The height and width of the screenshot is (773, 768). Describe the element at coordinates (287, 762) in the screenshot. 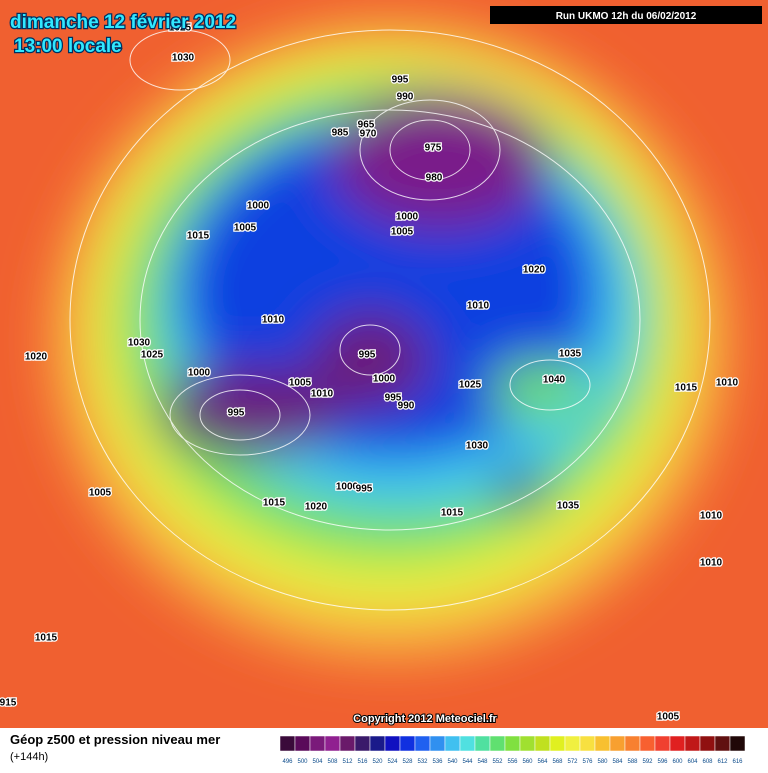

I see `colorbar-label: 496` at that location.